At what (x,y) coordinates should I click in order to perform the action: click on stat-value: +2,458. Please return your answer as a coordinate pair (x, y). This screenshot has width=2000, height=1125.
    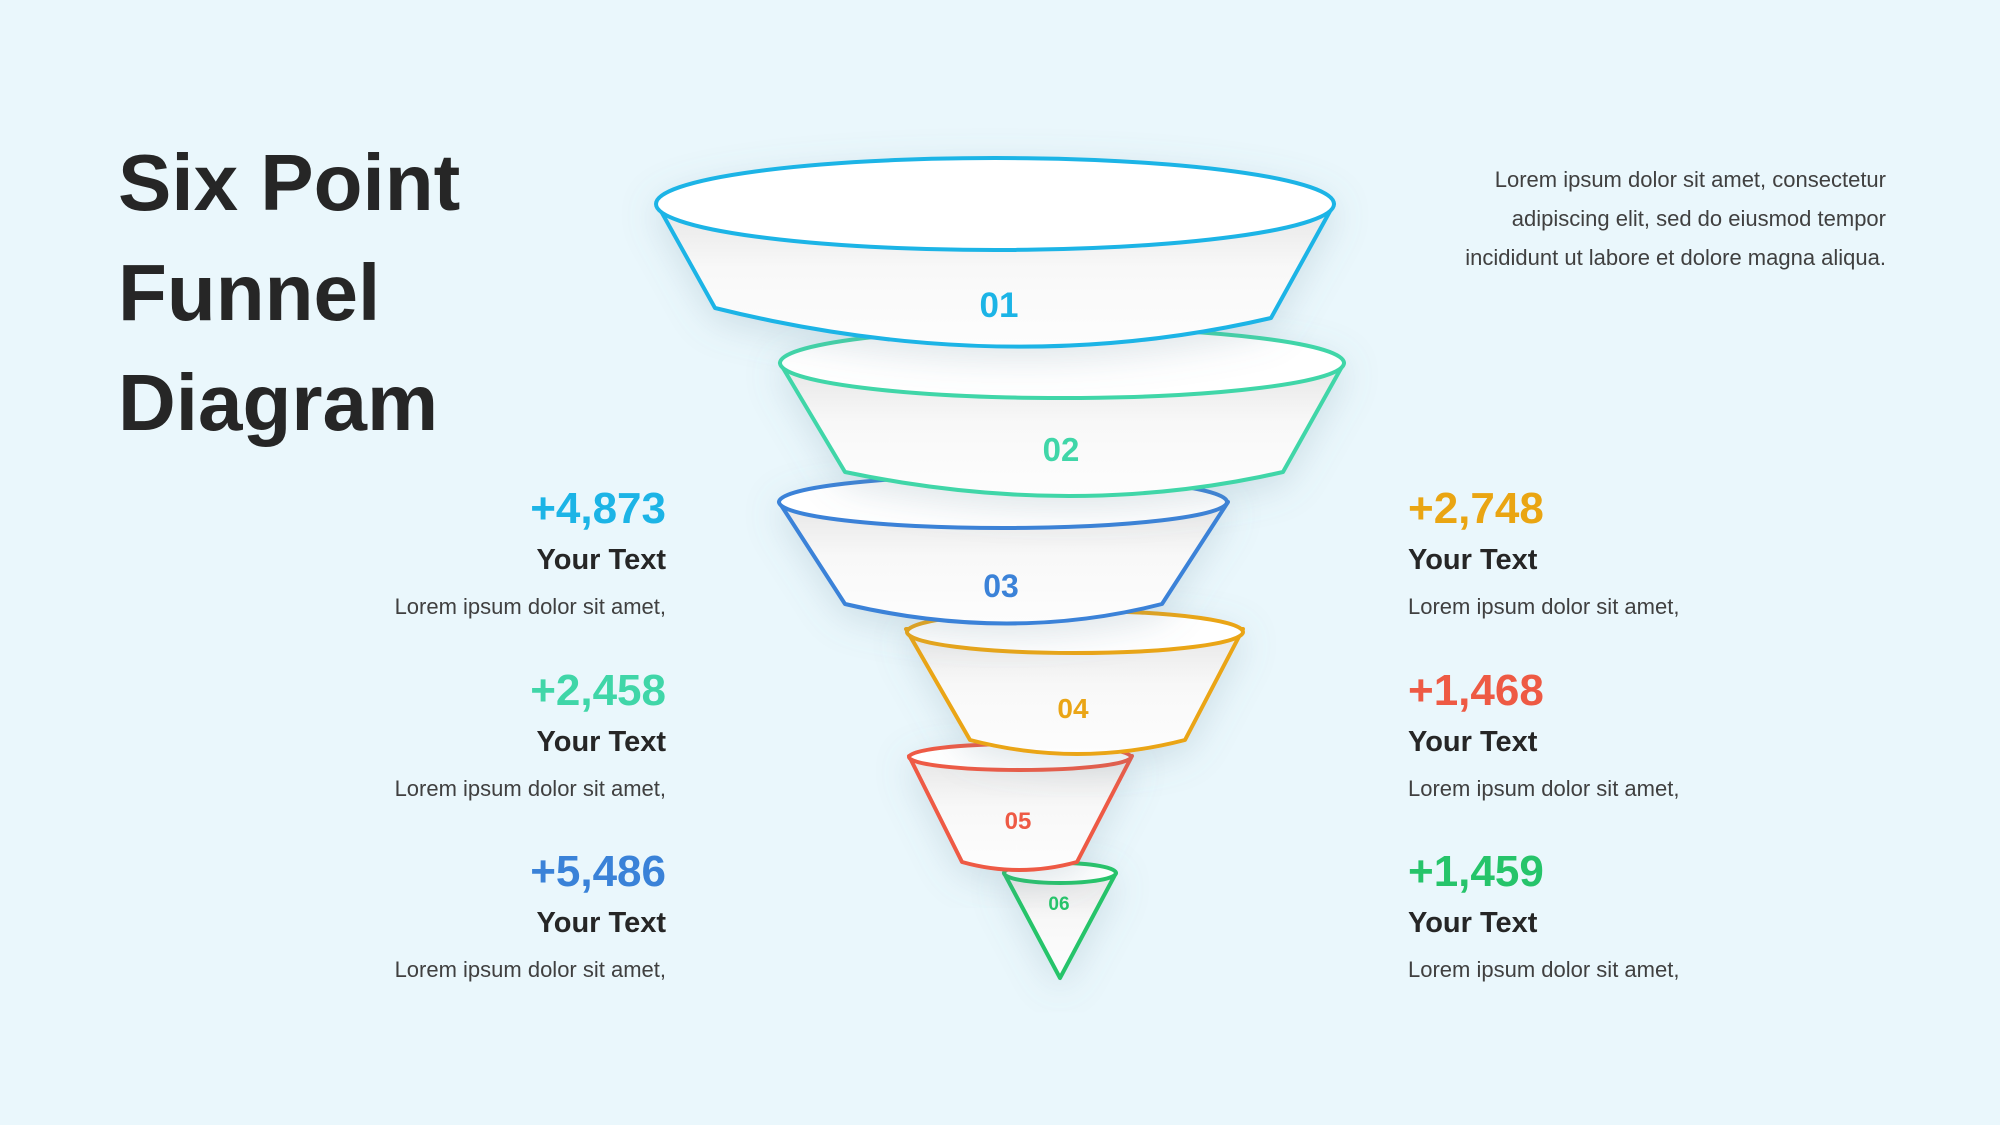
    Looking at the image, I should click on (598, 690).